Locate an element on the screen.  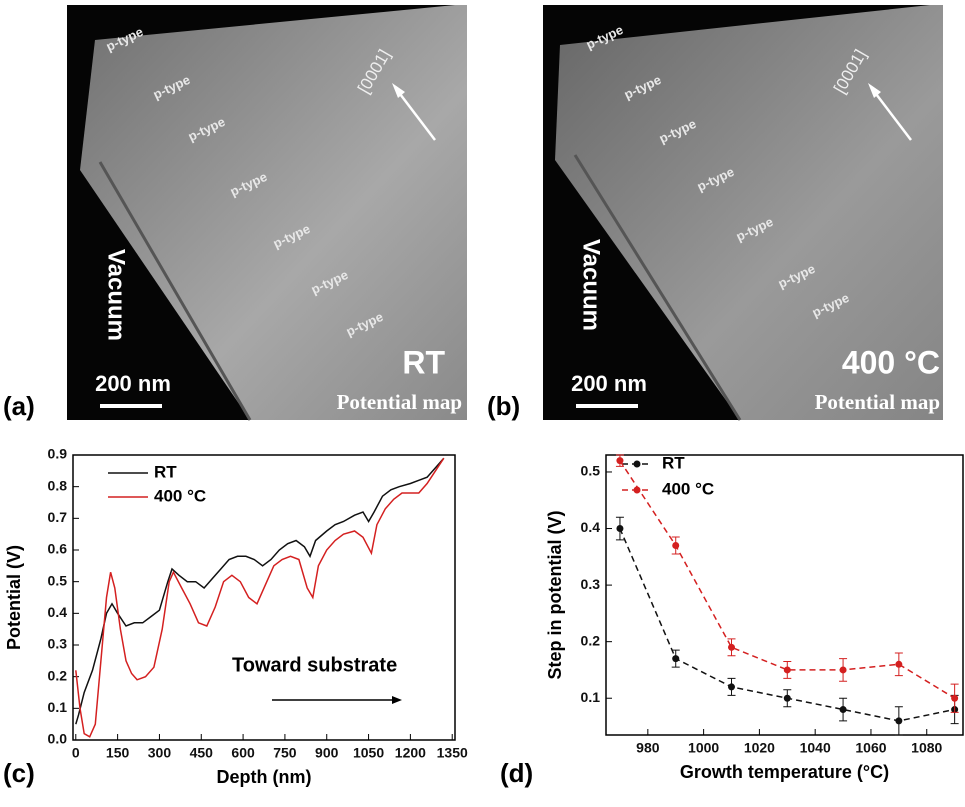
panel-label: (d) is located at coordinates (516, 773).